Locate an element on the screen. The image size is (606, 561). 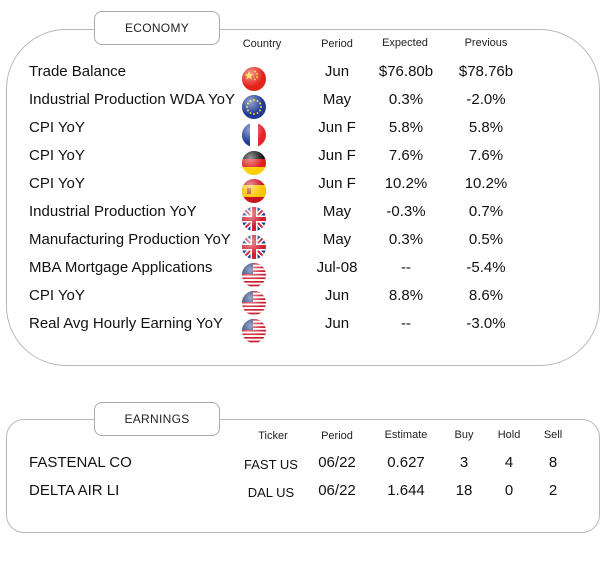
economy-header-period: Period is located at coordinates (337, 44).